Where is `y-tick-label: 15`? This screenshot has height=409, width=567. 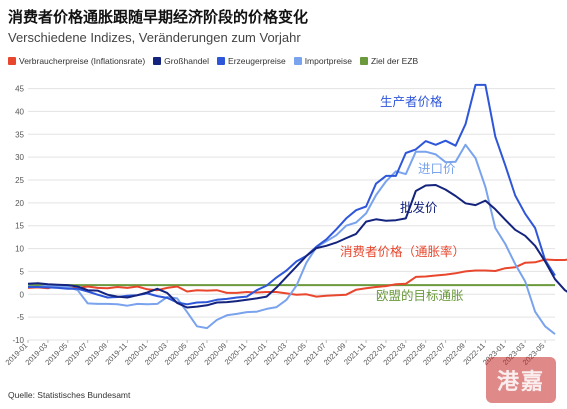 y-tick-label: 15 is located at coordinates (19, 226).